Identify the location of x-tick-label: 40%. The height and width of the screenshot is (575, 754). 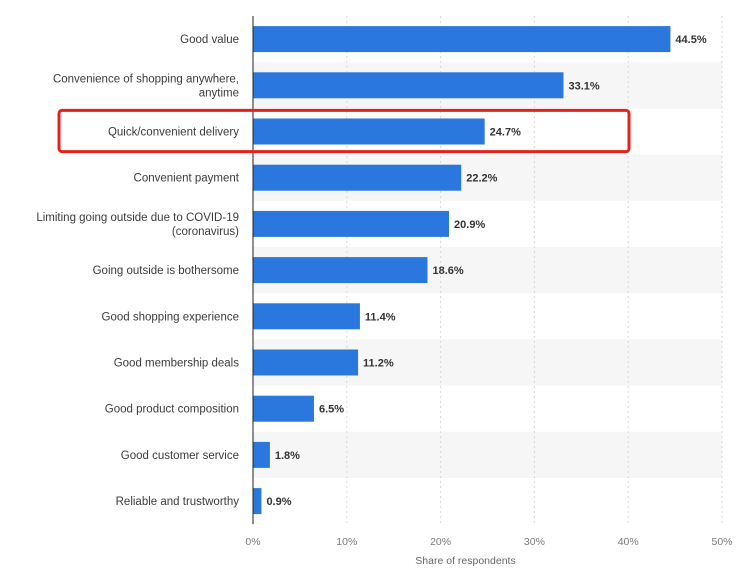
(628, 542).